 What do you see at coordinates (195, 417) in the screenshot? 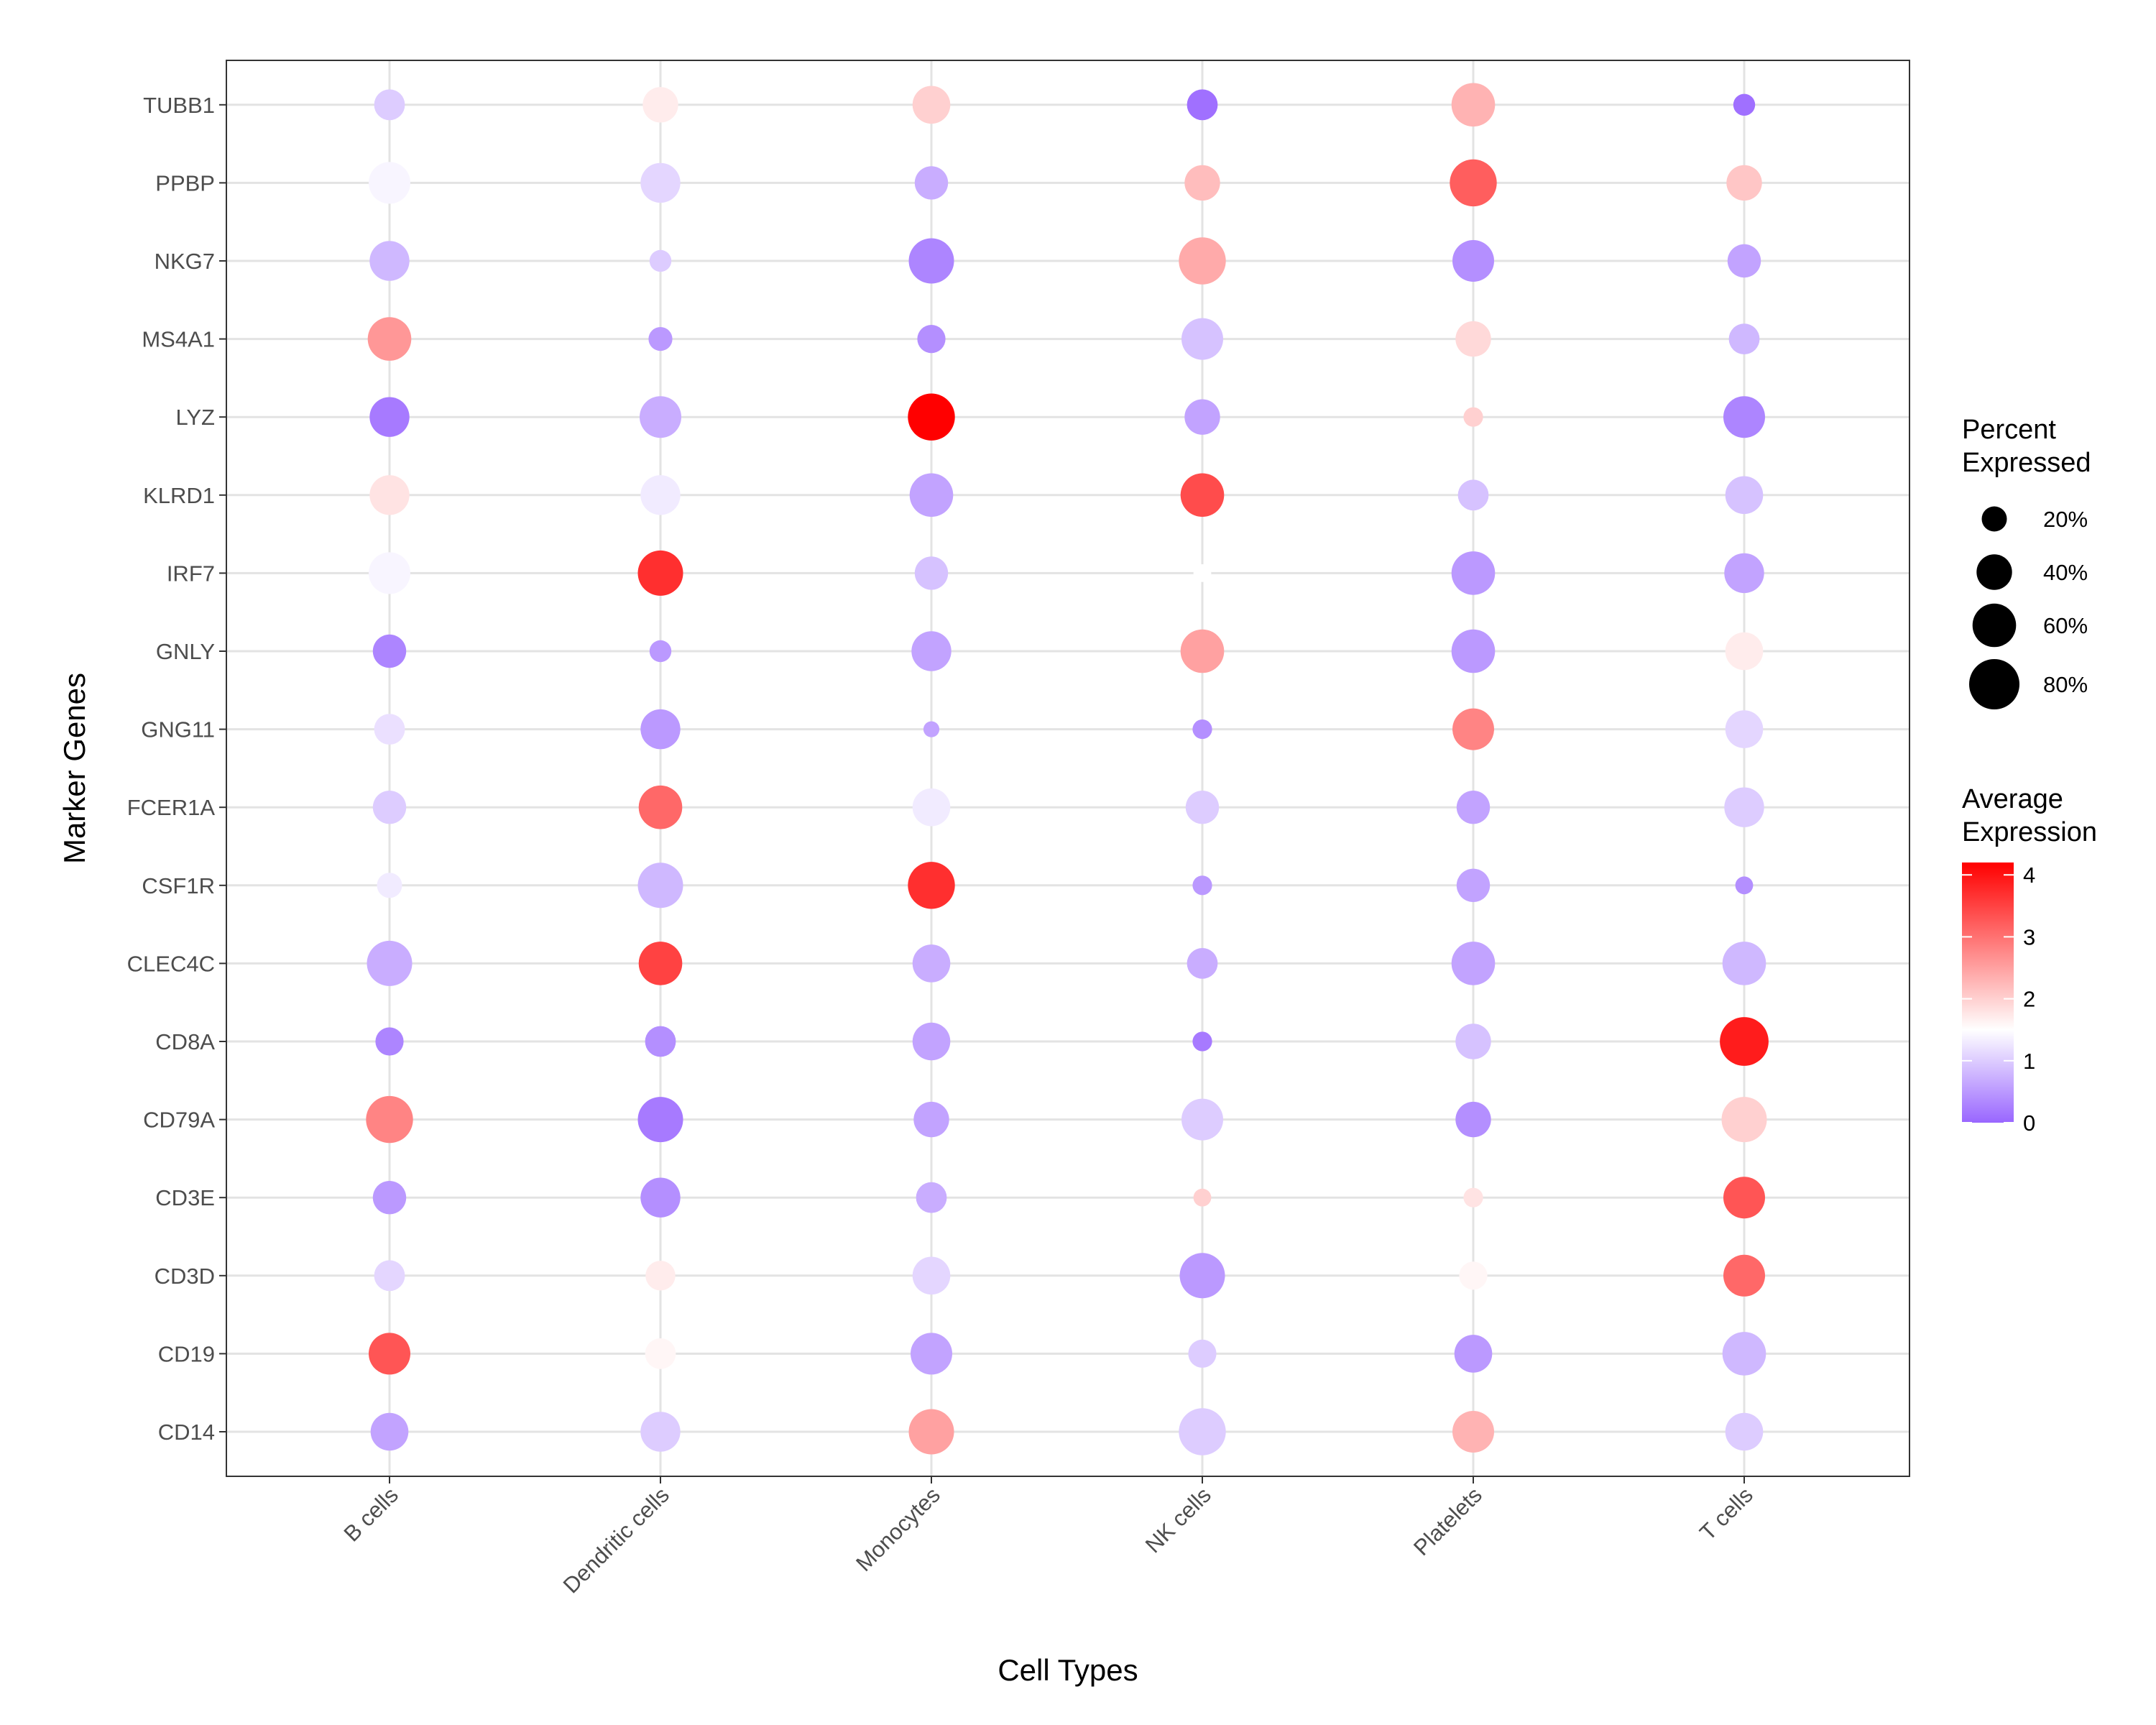
I see `y-tick-label: LYZ` at bounding box center [195, 417].